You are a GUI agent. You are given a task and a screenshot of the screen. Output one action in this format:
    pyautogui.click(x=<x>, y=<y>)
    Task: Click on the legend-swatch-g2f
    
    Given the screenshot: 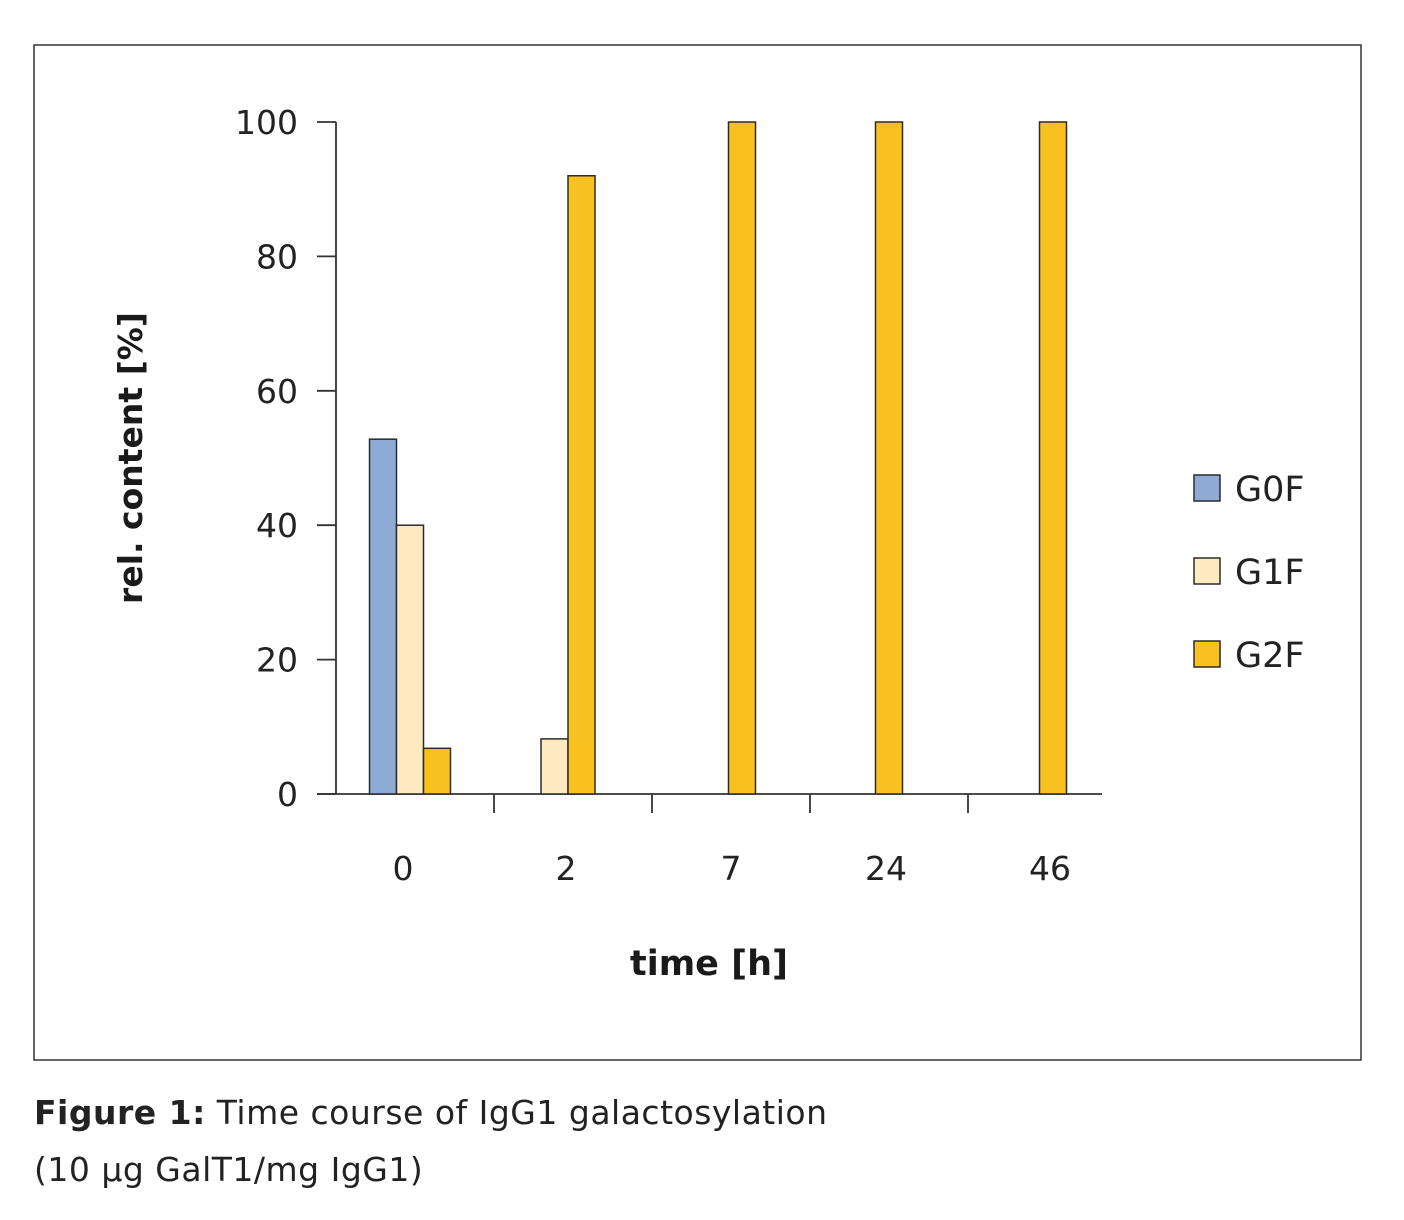 What is the action you would take?
    pyautogui.click(x=1207, y=654)
    